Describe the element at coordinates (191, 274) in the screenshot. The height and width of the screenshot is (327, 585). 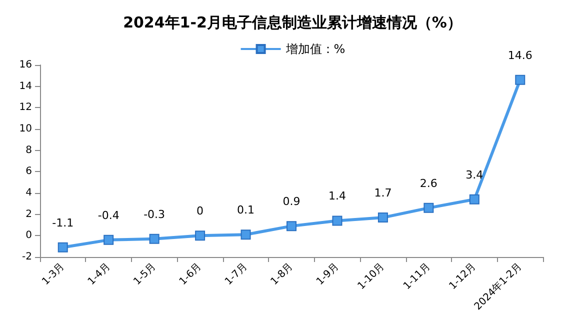
I see `x-tick-label: 1-6月` at that location.